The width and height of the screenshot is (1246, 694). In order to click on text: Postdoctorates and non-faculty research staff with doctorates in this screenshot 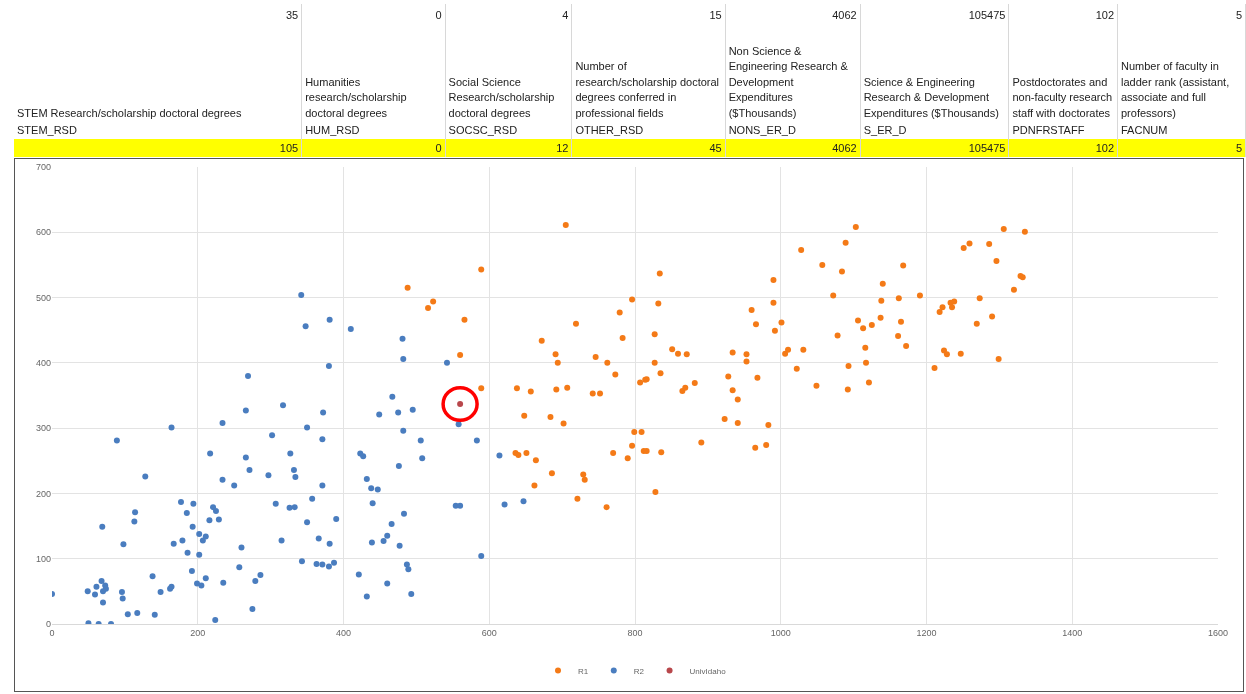, I will do `click(1063, 73)`.